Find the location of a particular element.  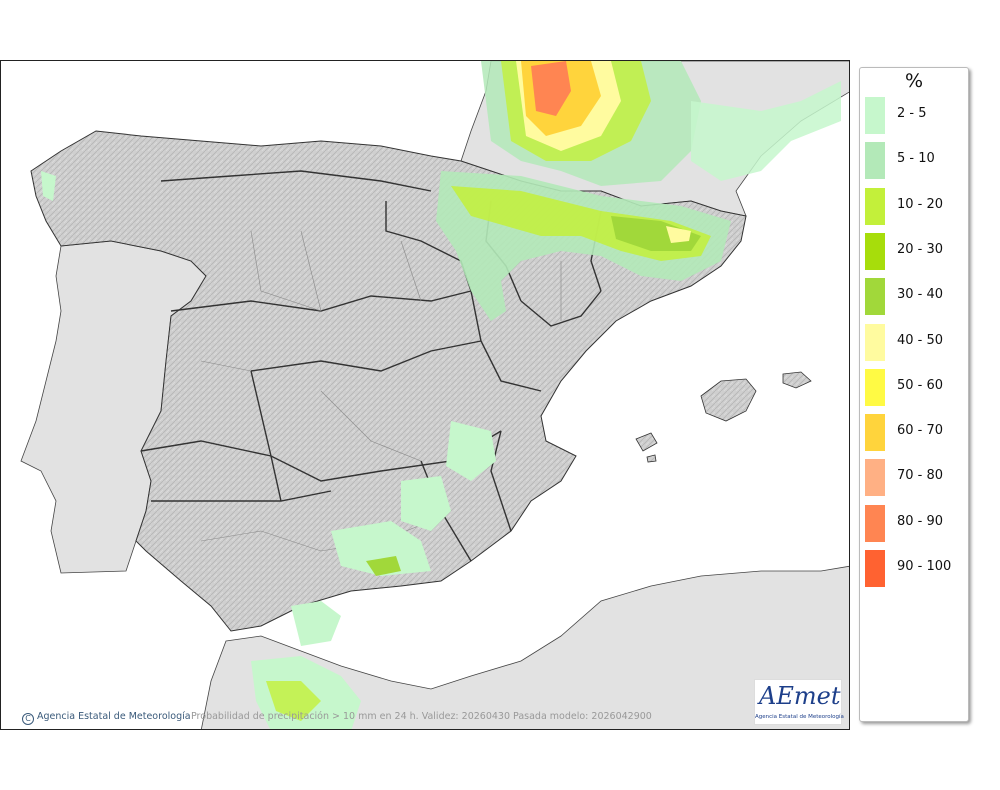

legend-item: 2 - 5 is located at coordinates (916, 112).